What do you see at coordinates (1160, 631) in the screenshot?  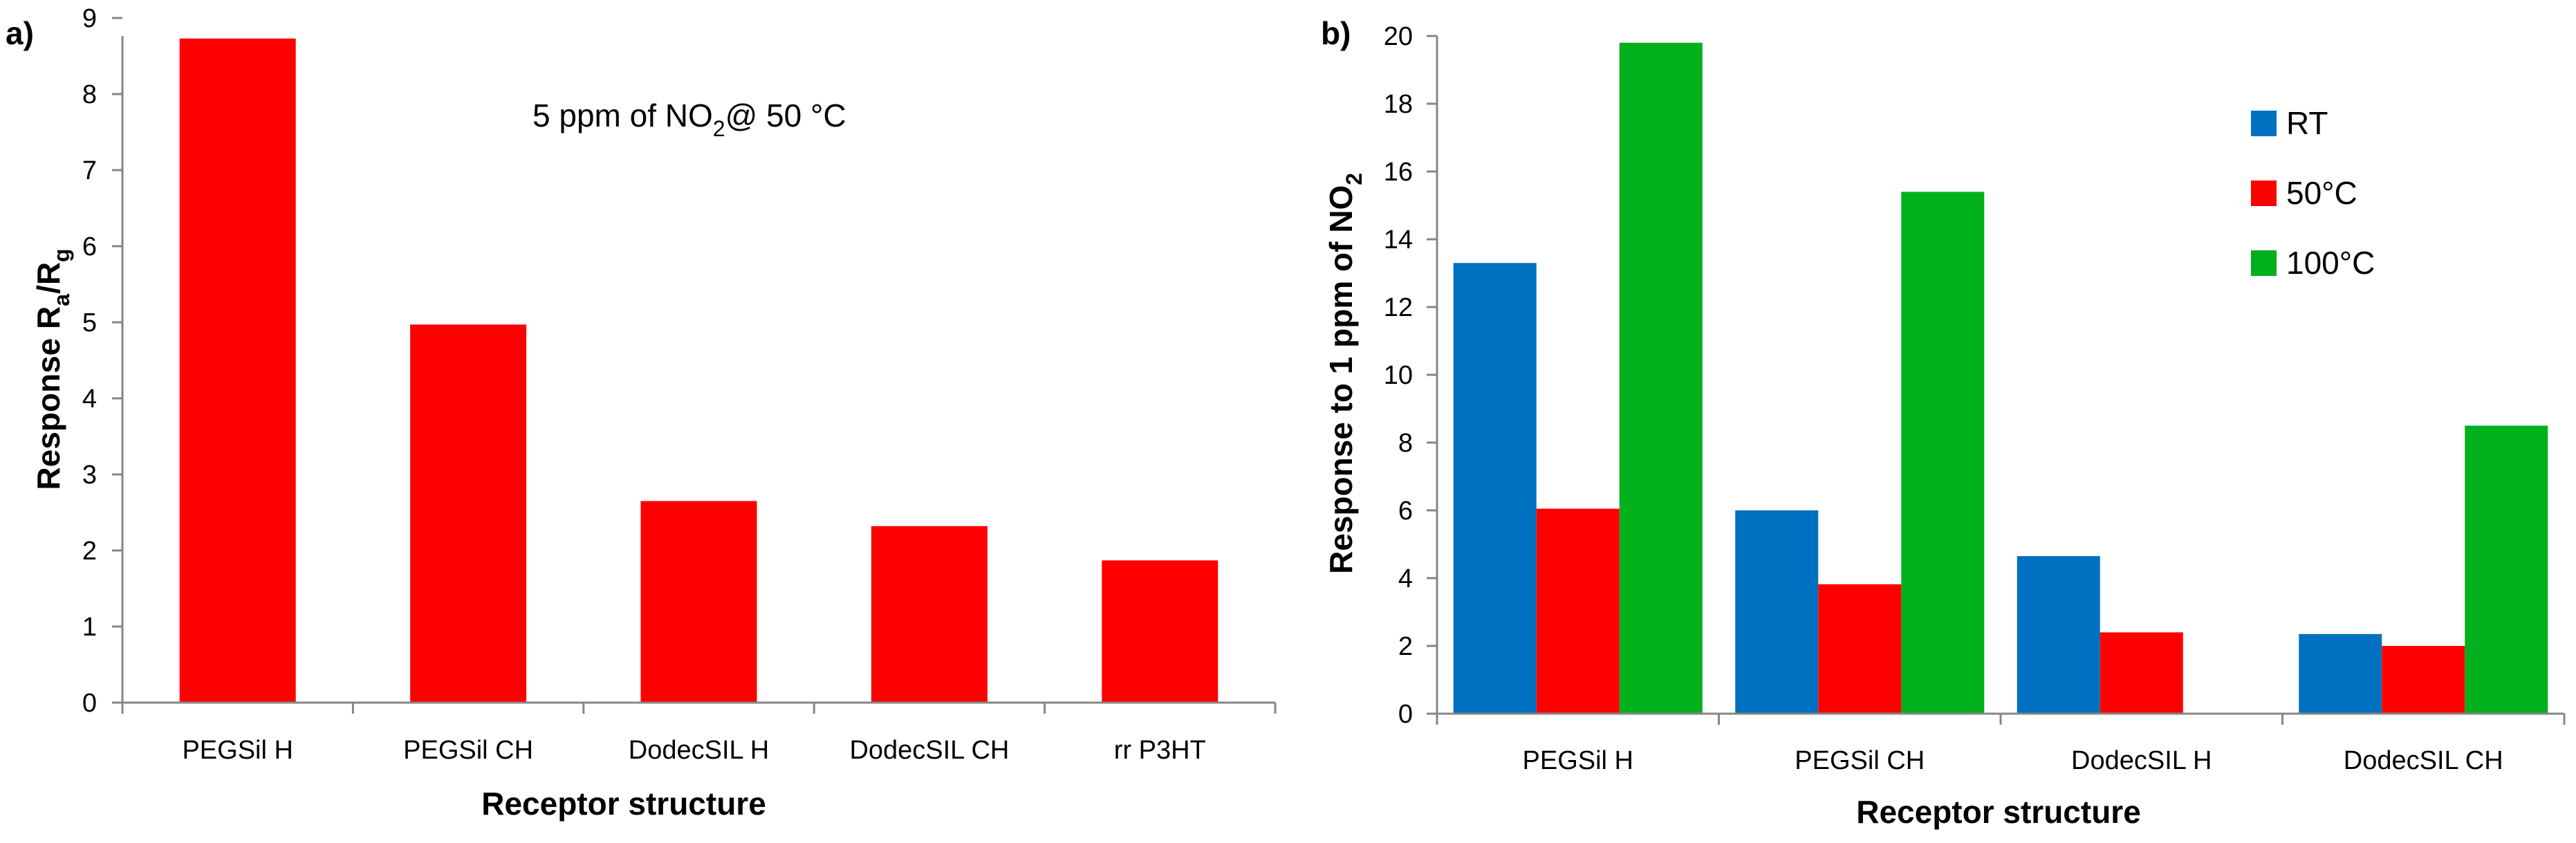 I see `bar-rr-p3ht` at bounding box center [1160, 631].